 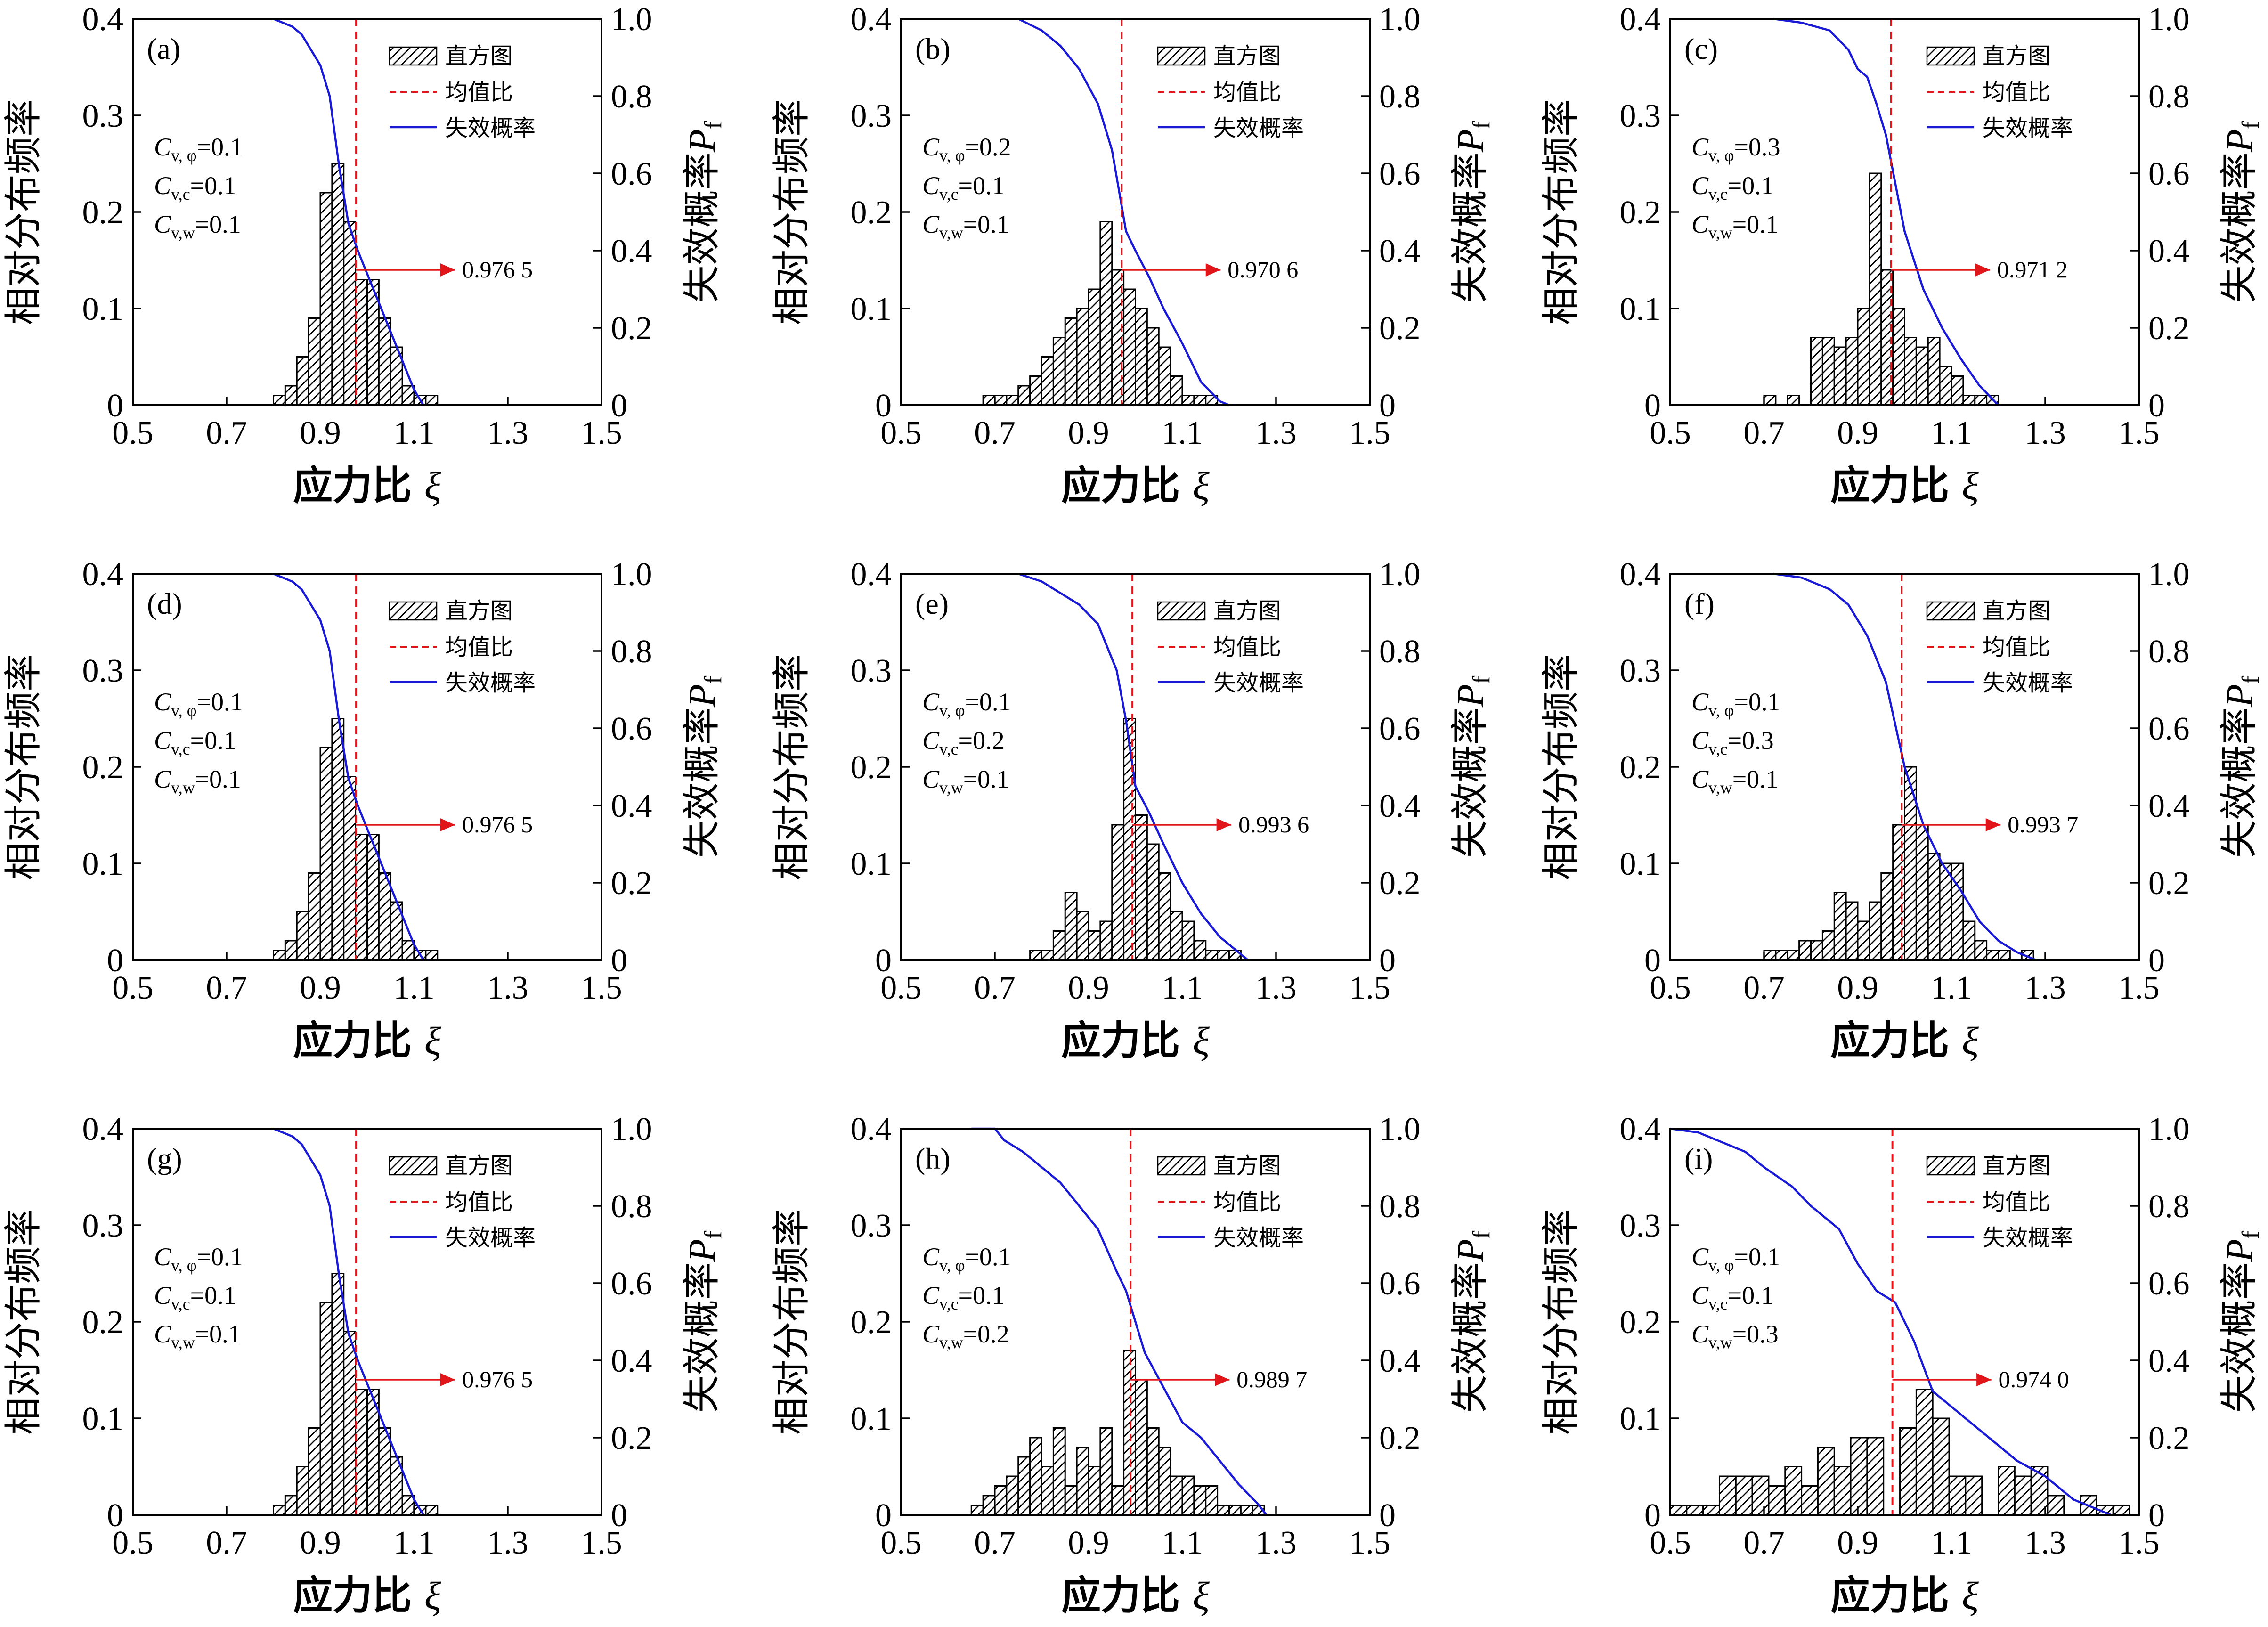 What do you see at coordinates (1123, 212) in the screenshot?
I see `failure-probability-curve` at bounding box center [1123, 212].